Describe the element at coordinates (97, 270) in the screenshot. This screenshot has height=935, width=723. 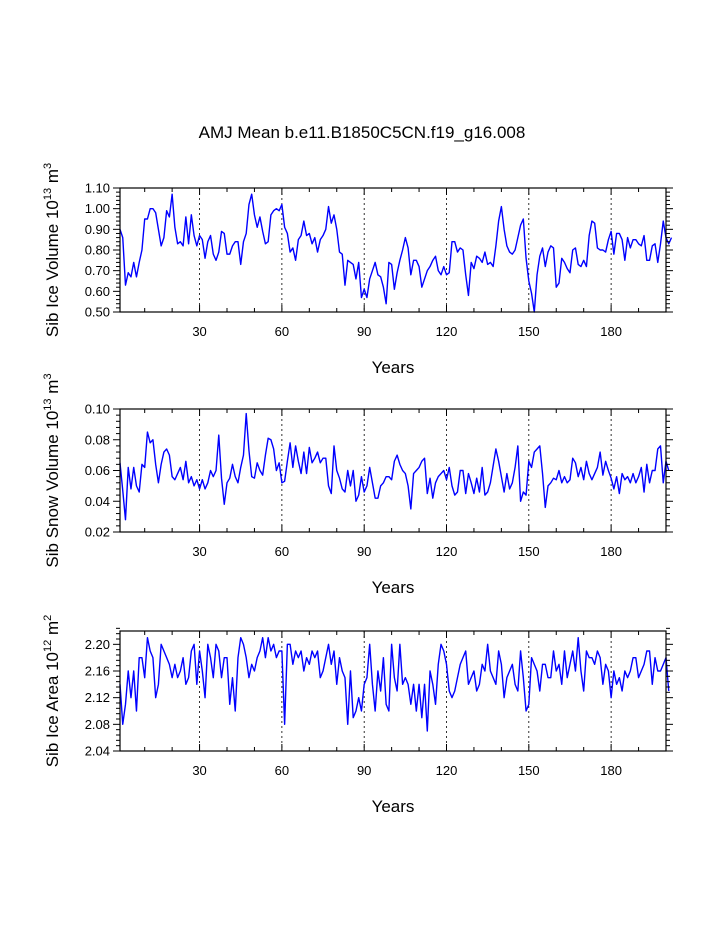
I see `y-tick-label: 0.70` at that location.